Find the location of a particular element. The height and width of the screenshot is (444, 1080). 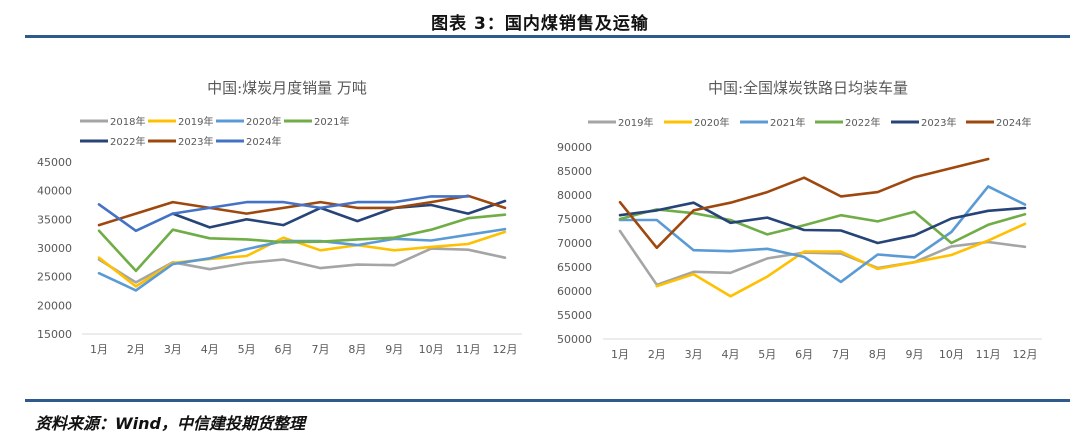

right-xtick-label: 7月 is located at coordinates (841, 354).